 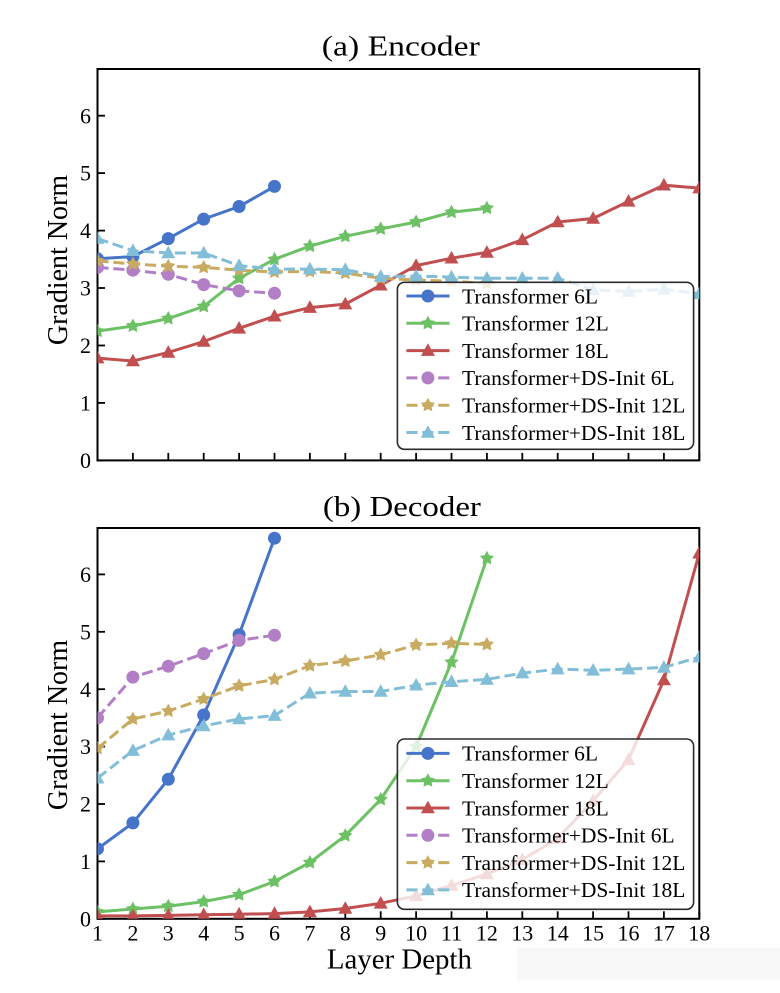 I want to click on svg-text: 18, so click(x=699, y=933).